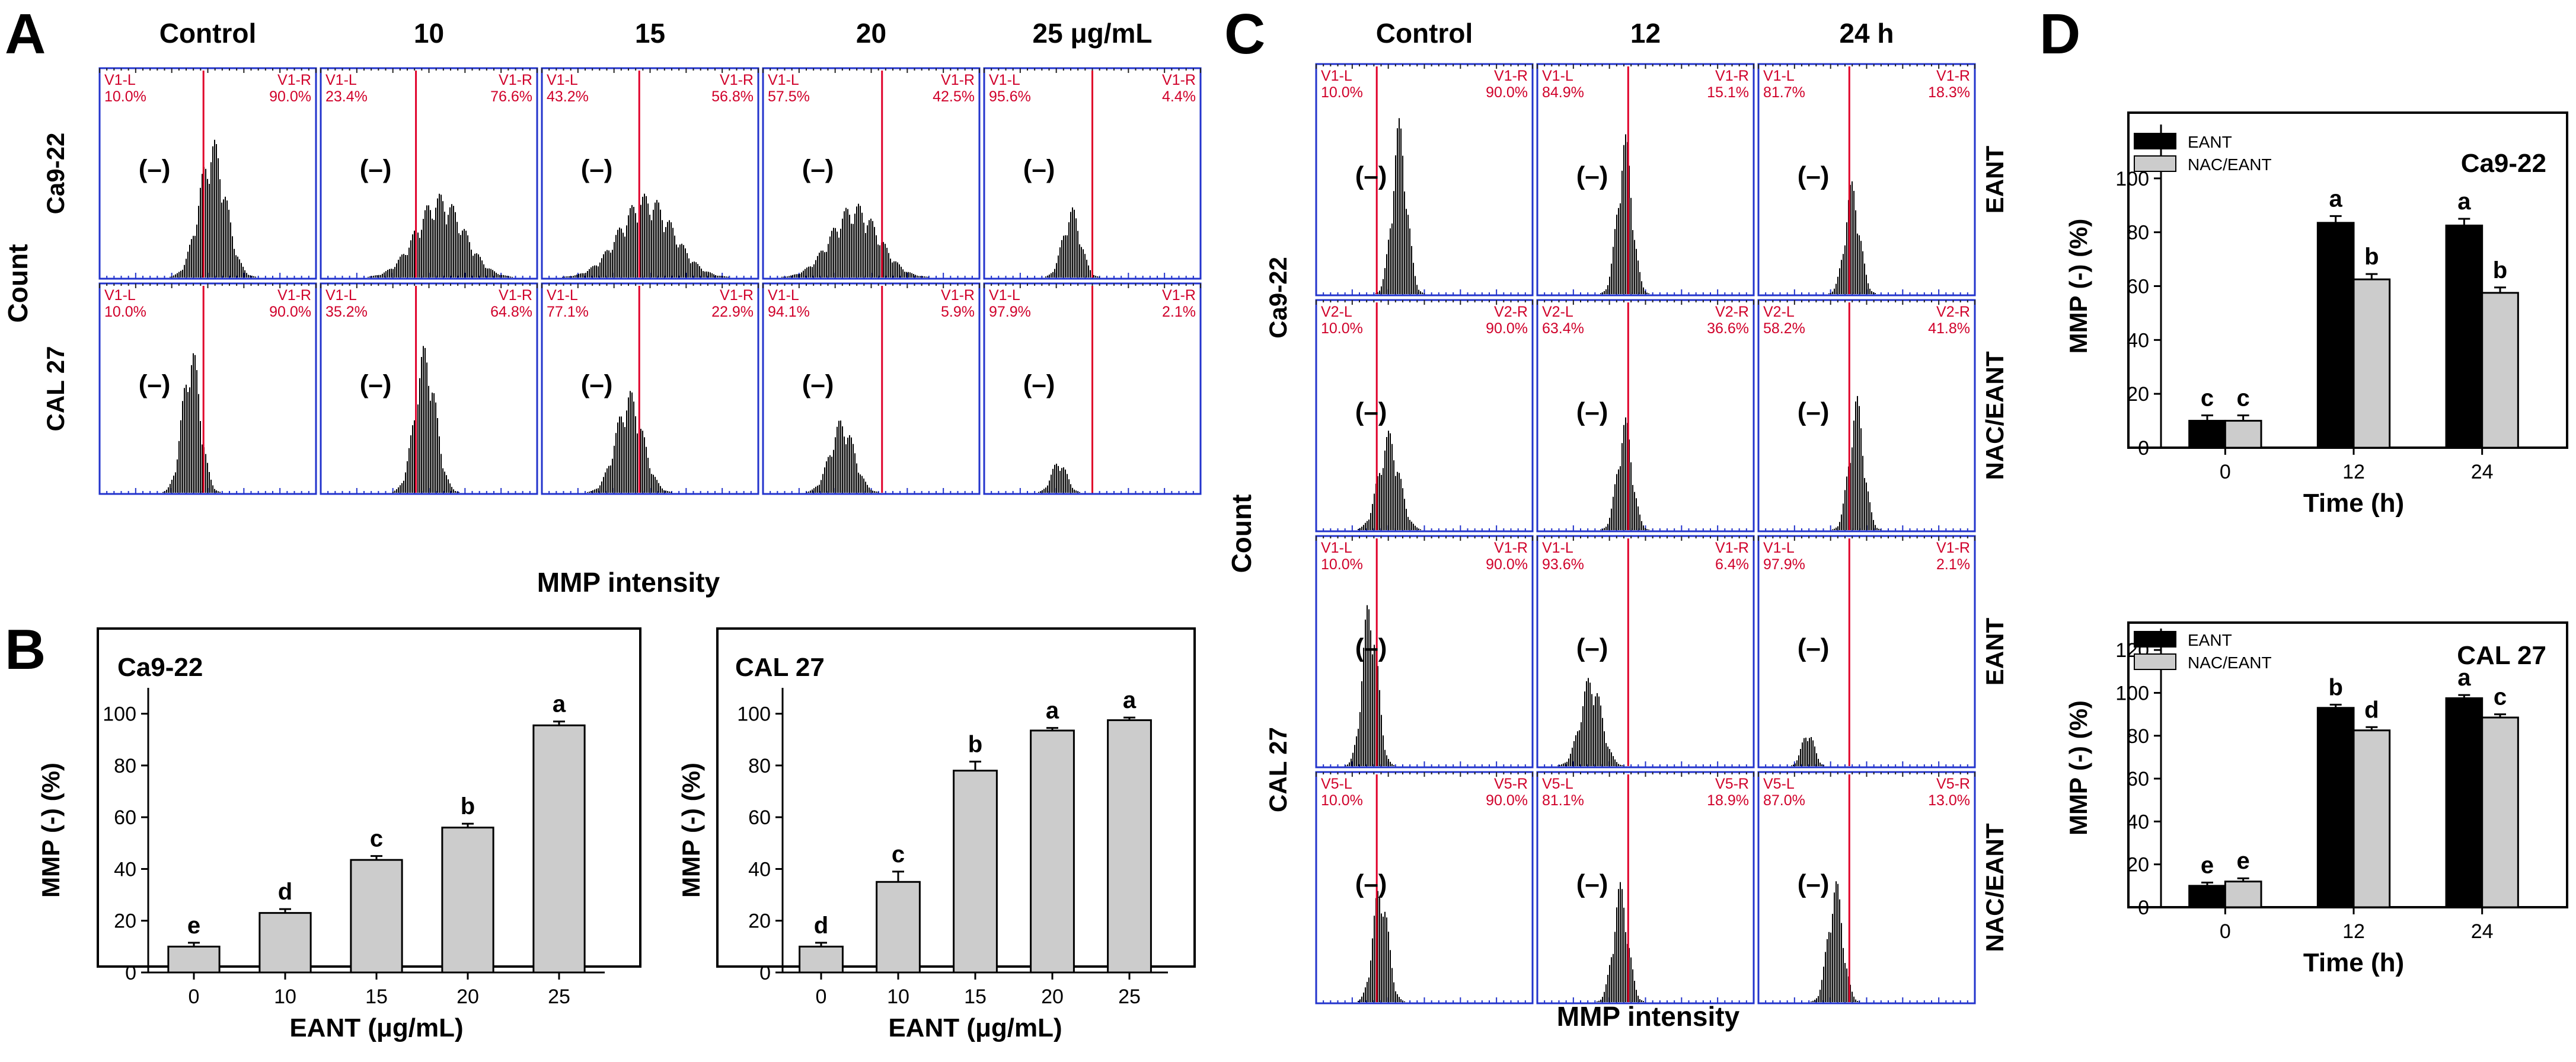 The height and width of the screenshot is (1062, 2576). Describe the element at coordinates (1244, 34) in the screenshot. I see `panel-letter-c: C` at that location.